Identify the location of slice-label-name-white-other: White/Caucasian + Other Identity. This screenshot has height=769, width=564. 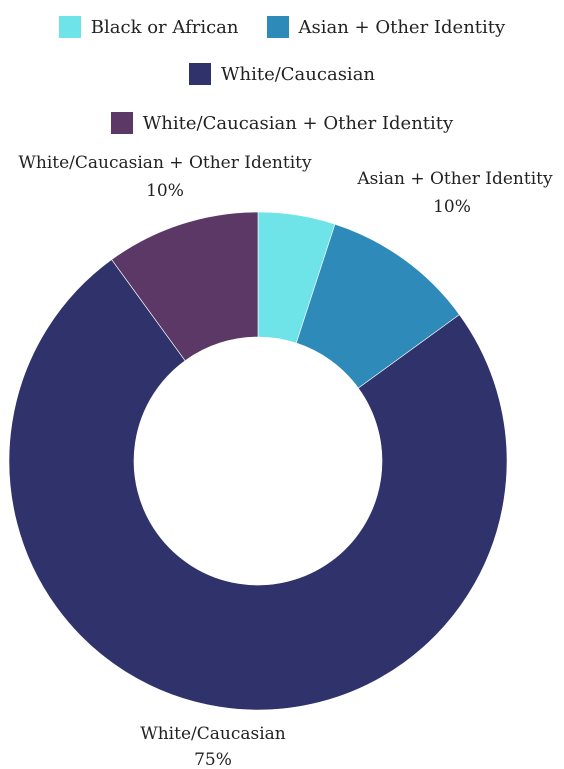
(165, 163).